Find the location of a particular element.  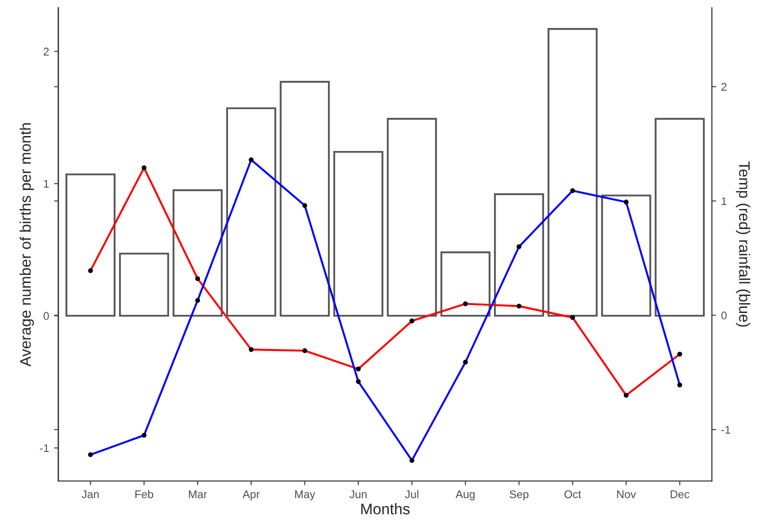

y-tick-label: 2 is located at coordinates (46, 52).